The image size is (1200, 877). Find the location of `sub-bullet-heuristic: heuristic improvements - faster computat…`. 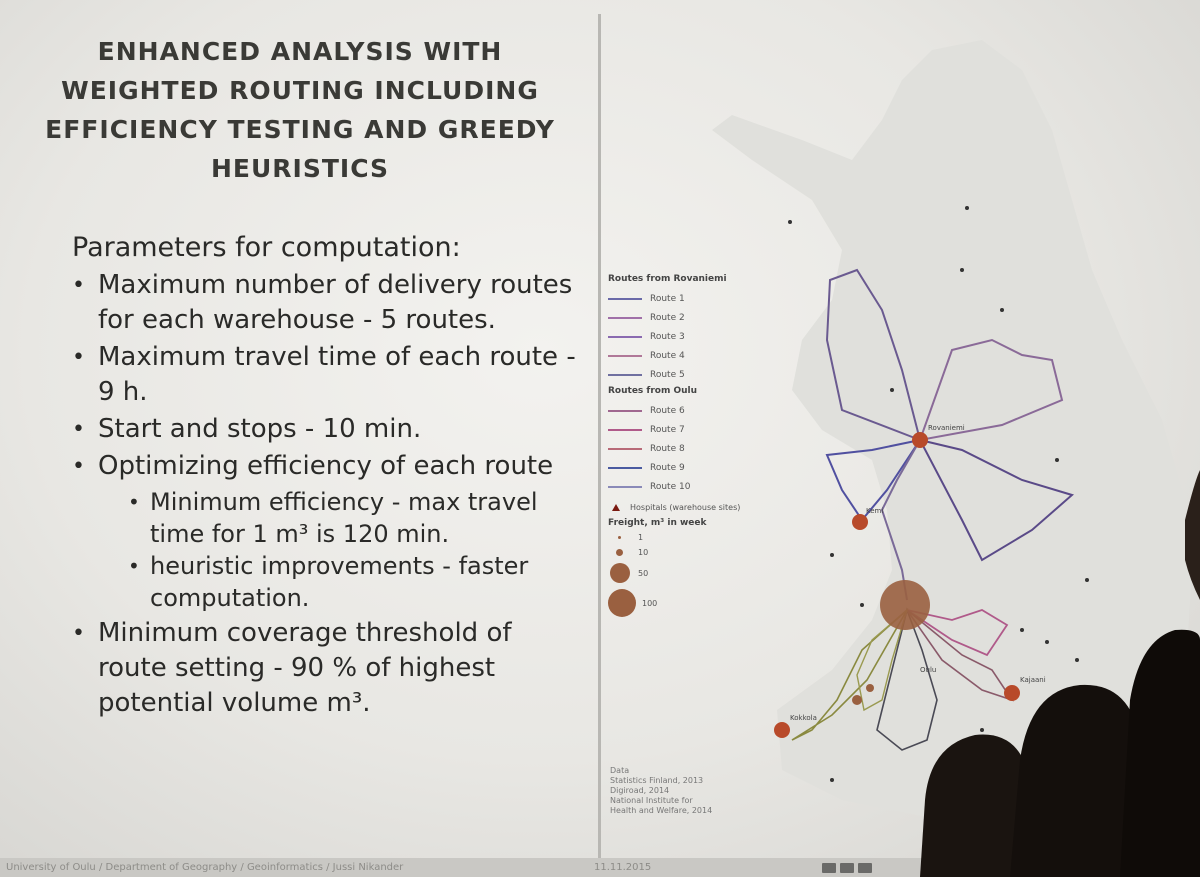

sub-bullet-heuristic: heuristic improvements - faster computat… is located at coordinates (355, 582).